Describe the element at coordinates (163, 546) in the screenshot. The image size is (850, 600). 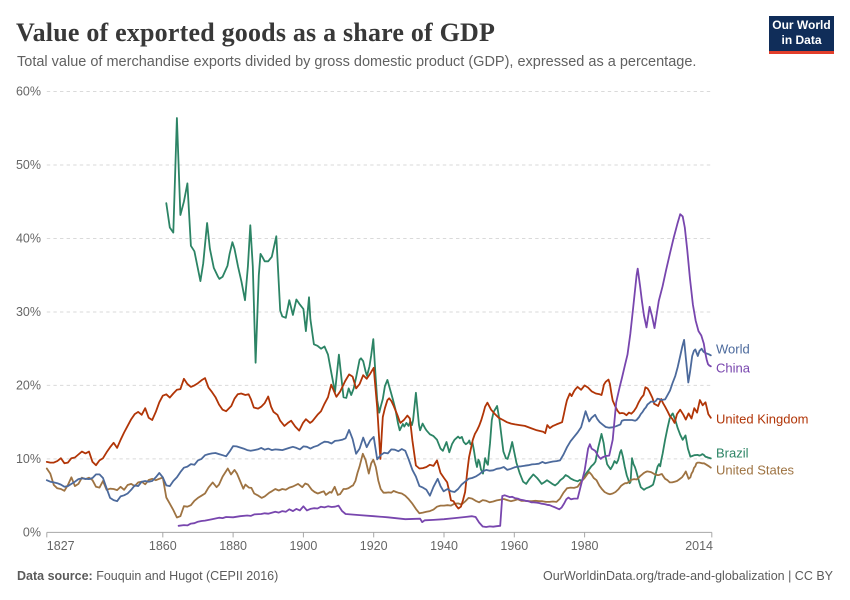
I see `svg-text: 1860` at that location.